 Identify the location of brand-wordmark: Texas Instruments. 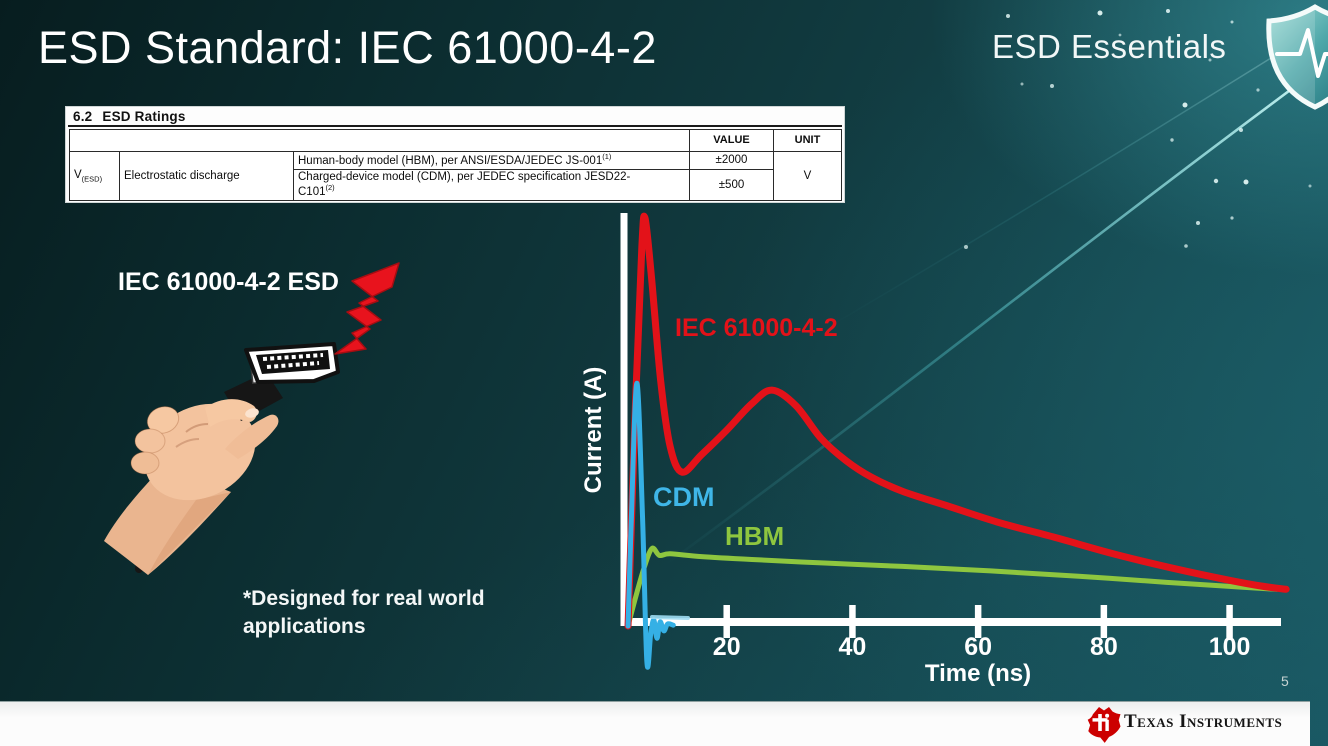
(1203, 721).